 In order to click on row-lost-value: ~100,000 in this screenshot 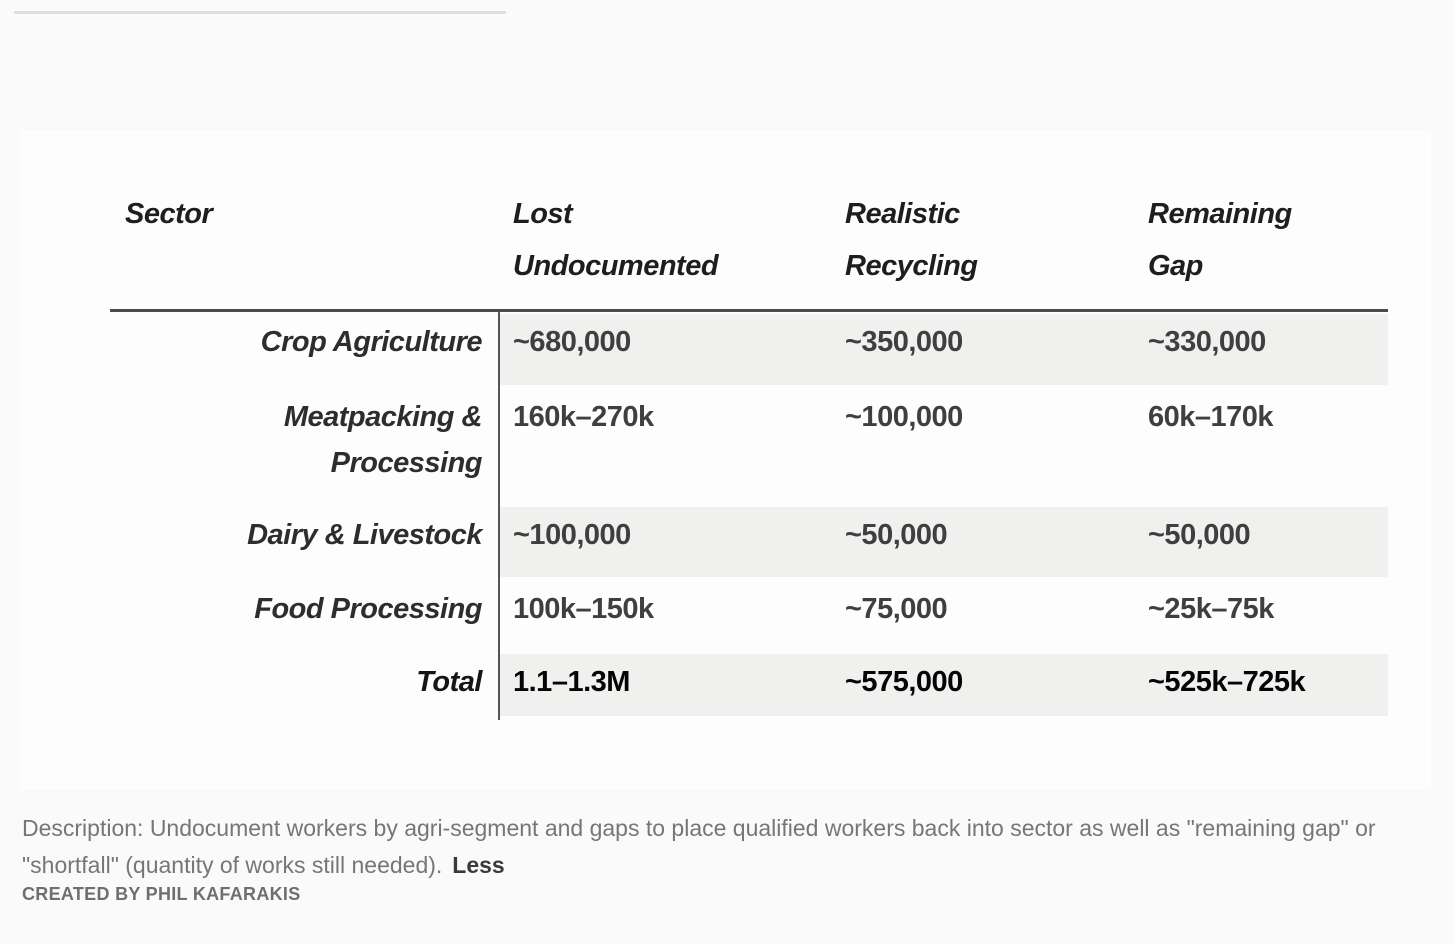, I will do `click(572, 535)`.